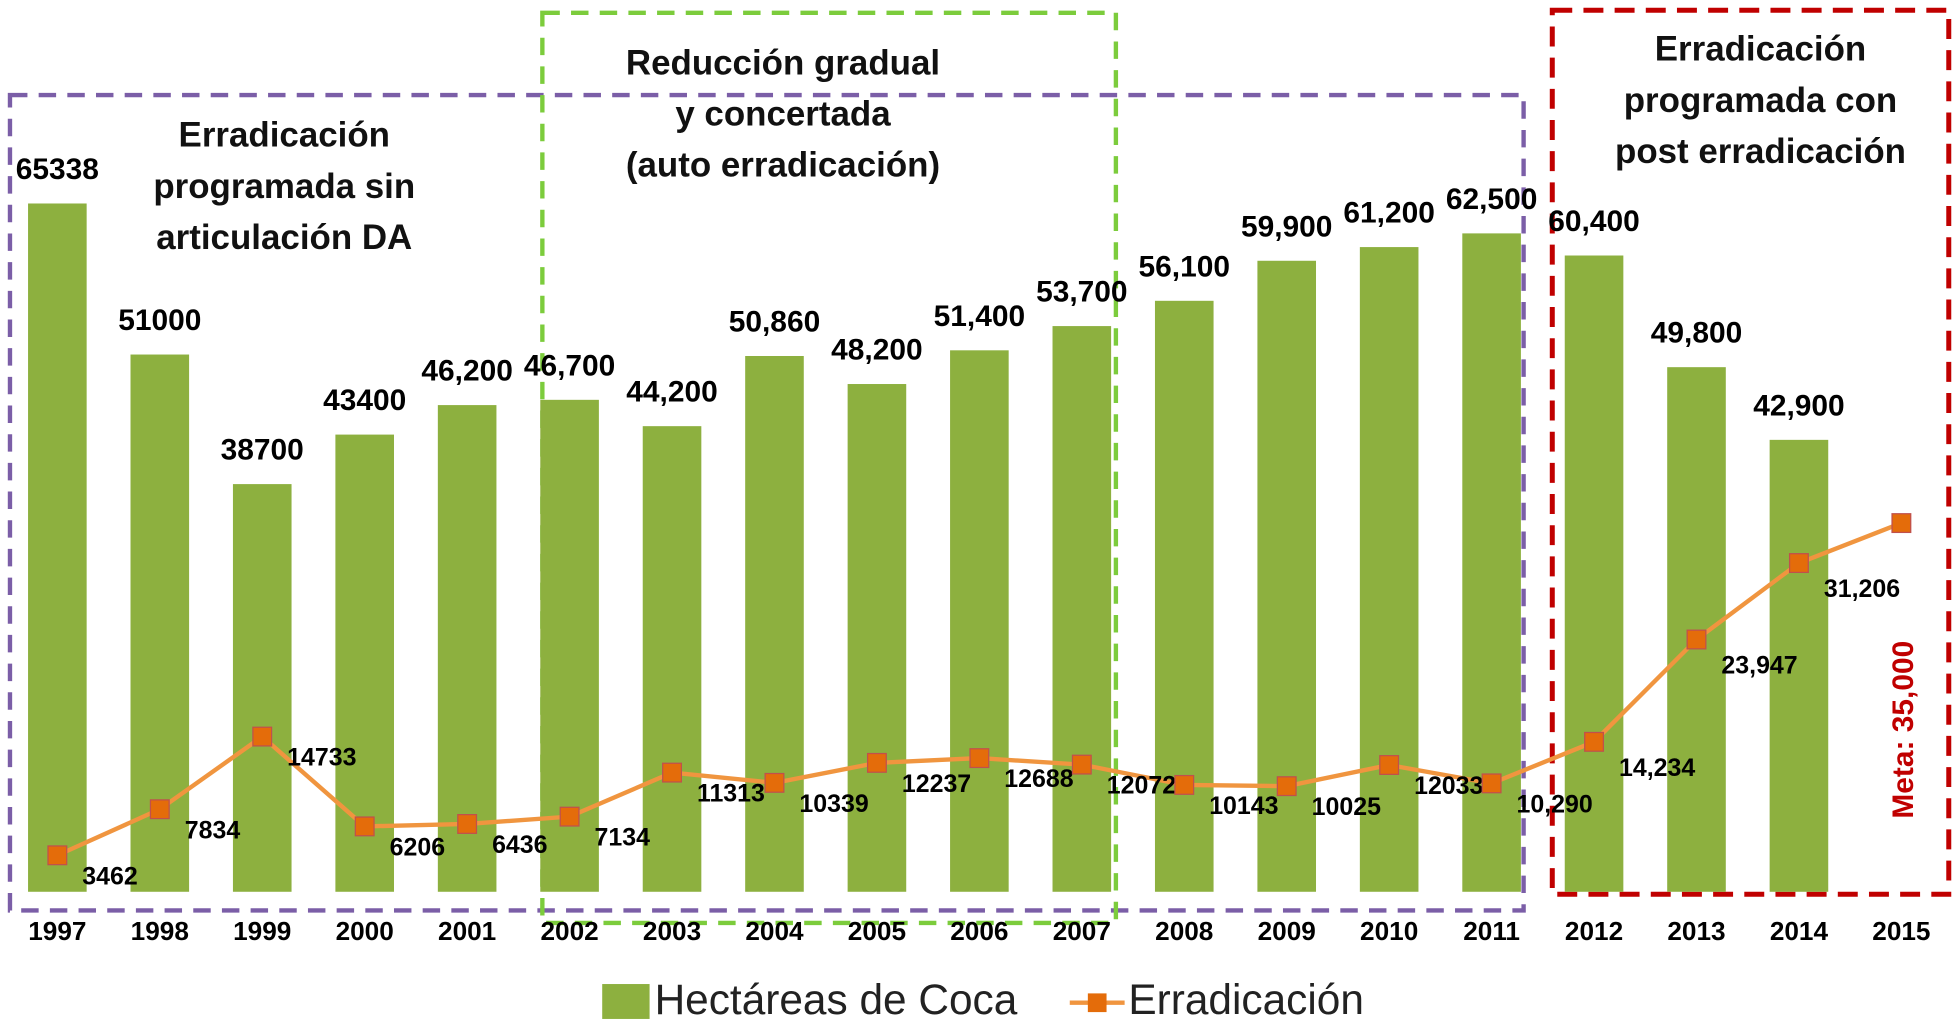  What do you see at coordinates (1657, 768) in the screenshot?
I see `line-value-label: 14,234` at bounding box center [1657, 768].